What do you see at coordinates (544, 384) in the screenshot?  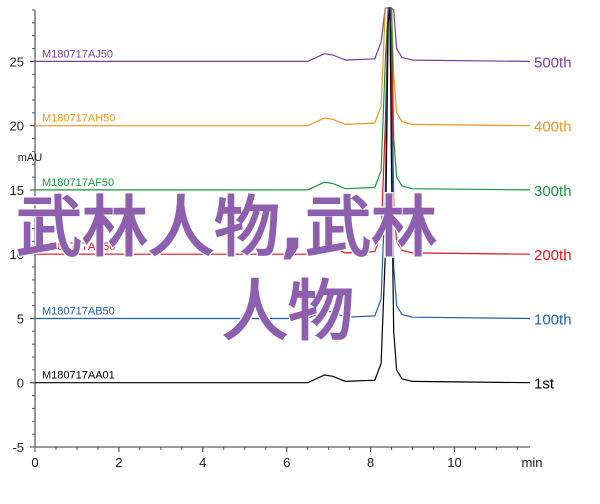 I see `trace-order-label: 1st` at bounding box center [544, 384].